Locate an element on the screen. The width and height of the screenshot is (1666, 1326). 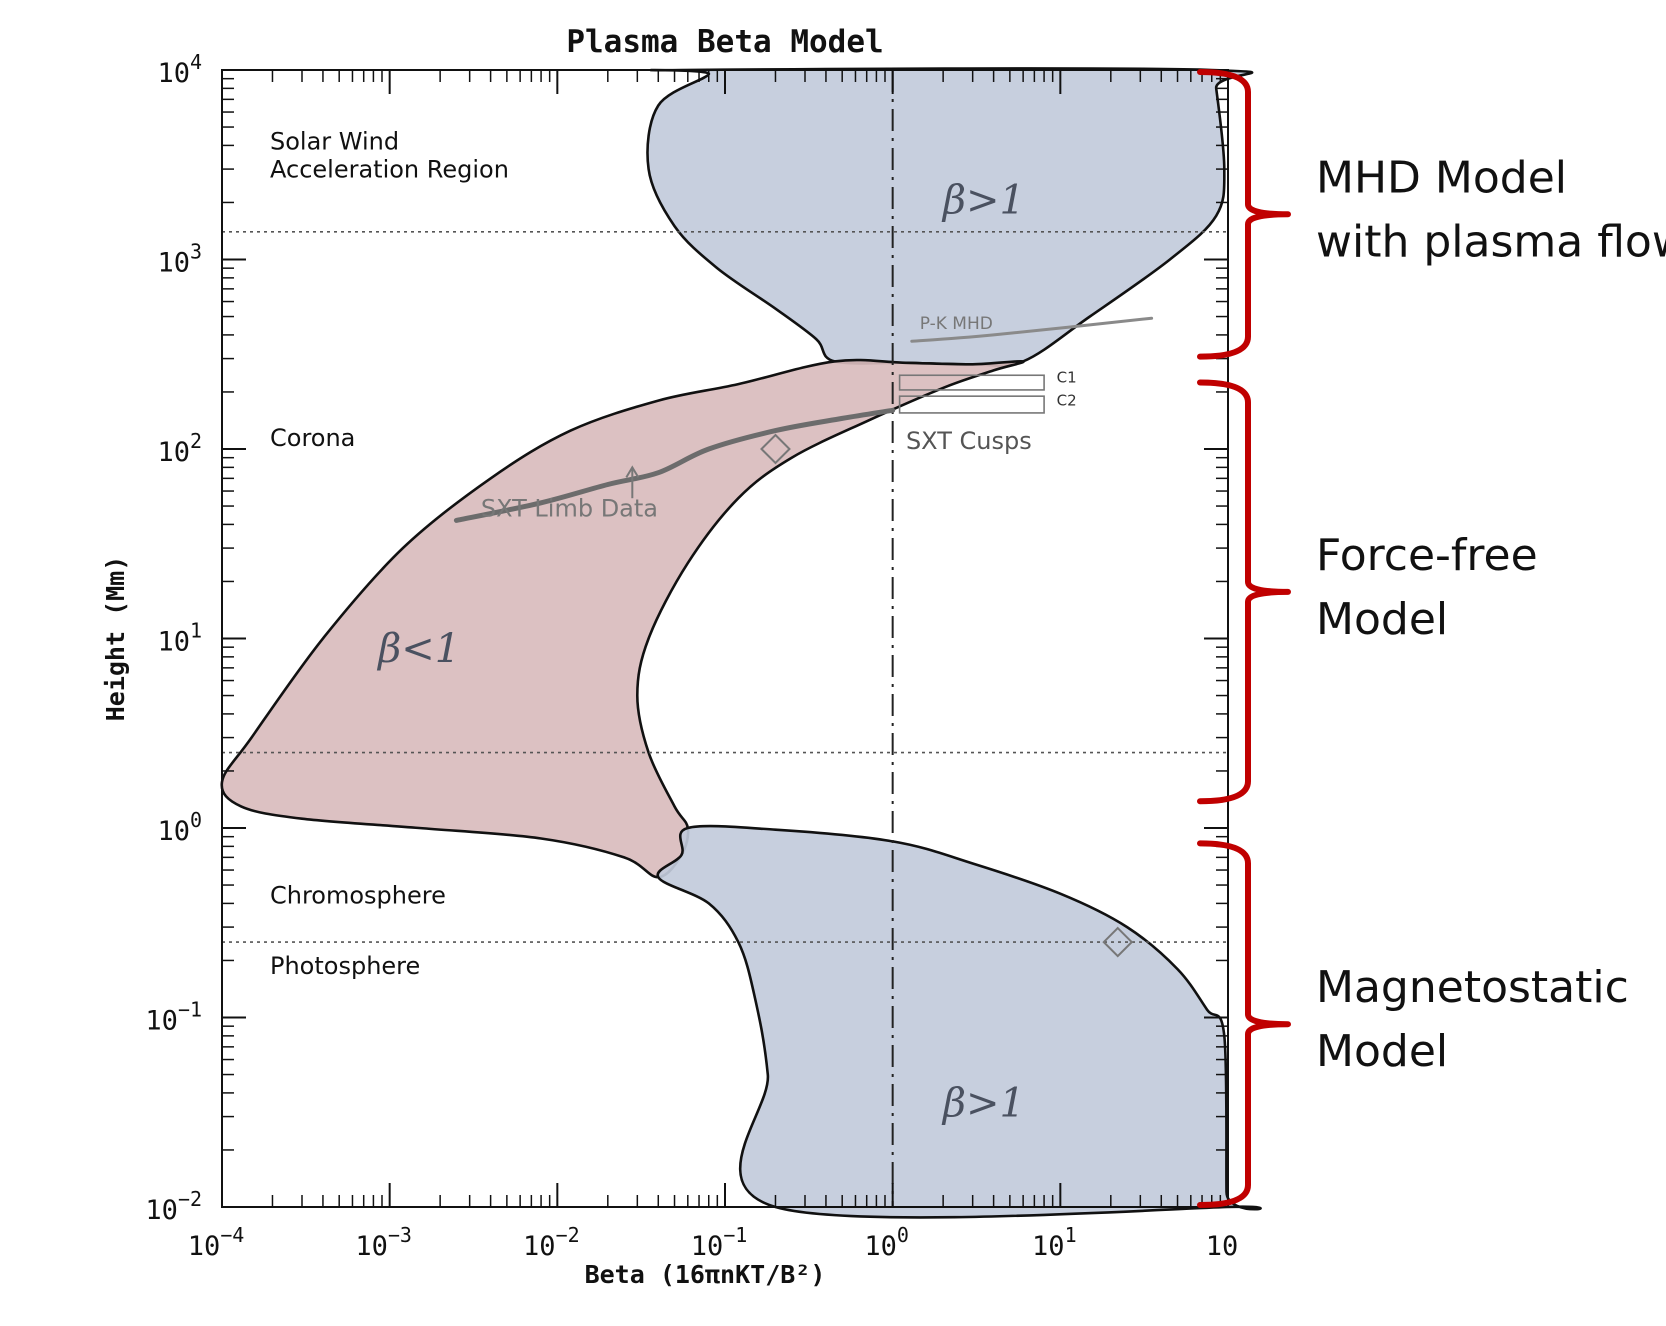
y-tick-label: 10⁰ is located at coordinates (179, 827).